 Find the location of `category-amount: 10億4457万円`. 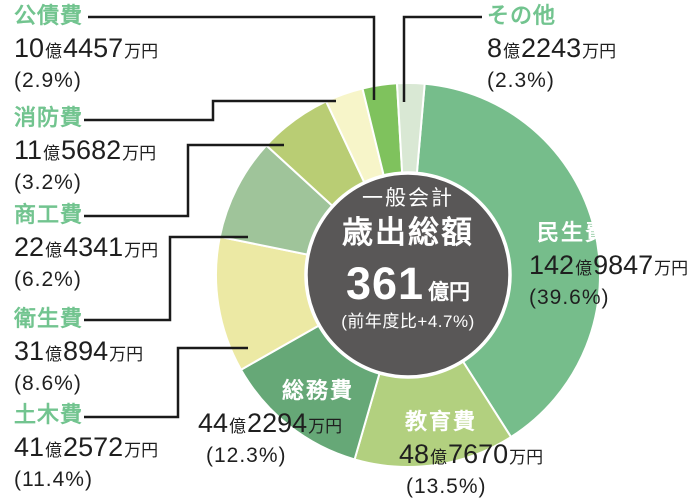

category-amount: 10億4457万円 is located at coordinates (86, 47).